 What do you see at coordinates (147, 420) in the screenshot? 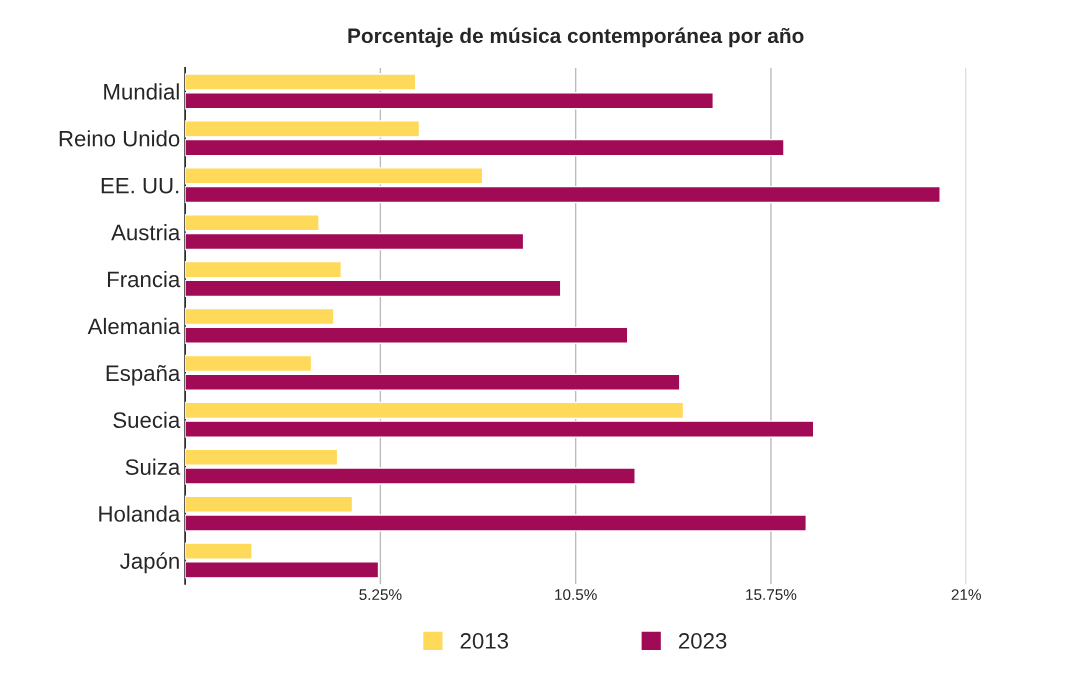
I see `y-tick-label: Suecia` at bounding box center [147, 420].